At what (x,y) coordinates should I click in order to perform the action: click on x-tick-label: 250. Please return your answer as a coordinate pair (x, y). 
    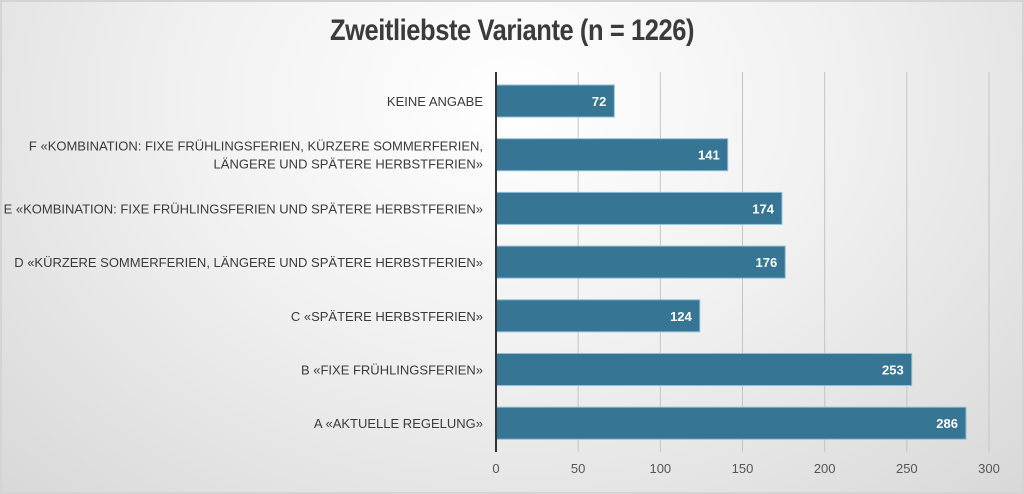
    Looking at the image, I should click on (907, 468).